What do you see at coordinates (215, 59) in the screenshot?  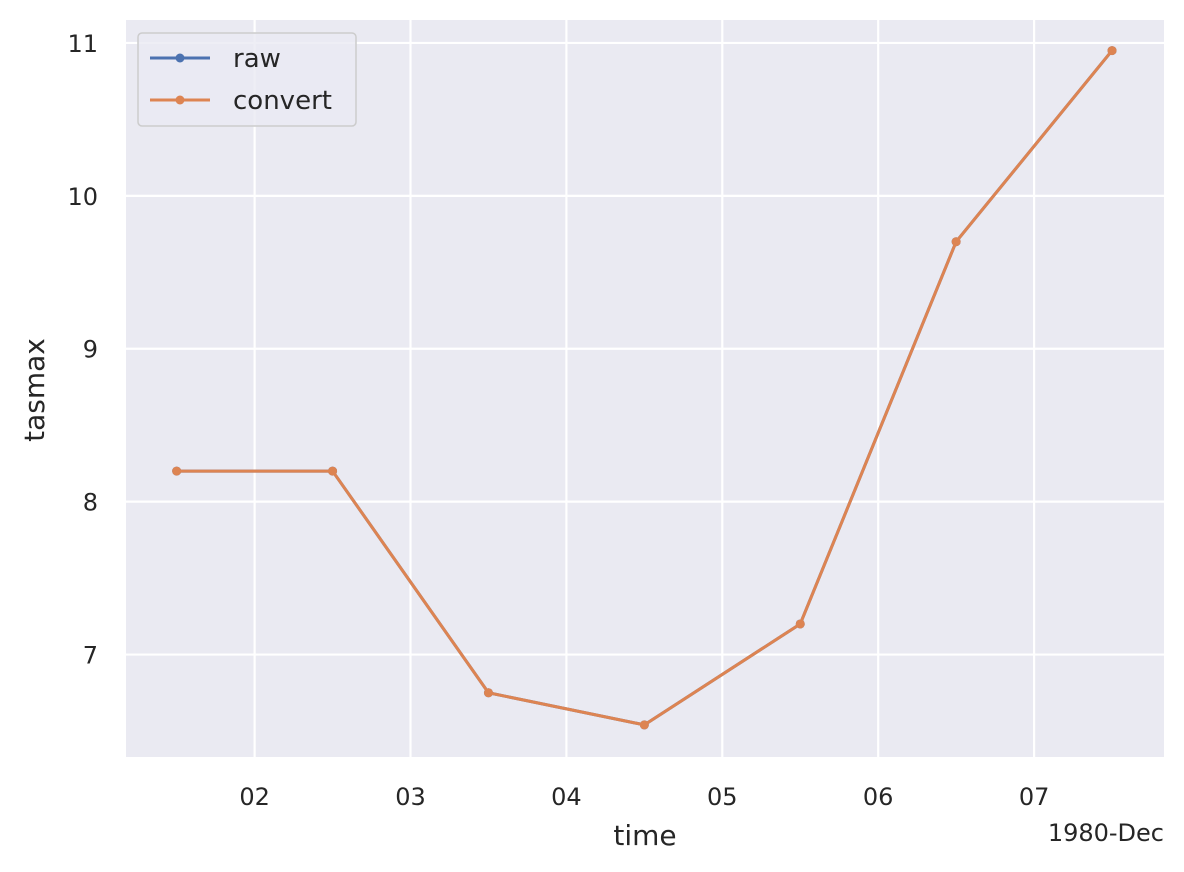 I see `legend-item-raw: raw` at bounding box center [215, 59].